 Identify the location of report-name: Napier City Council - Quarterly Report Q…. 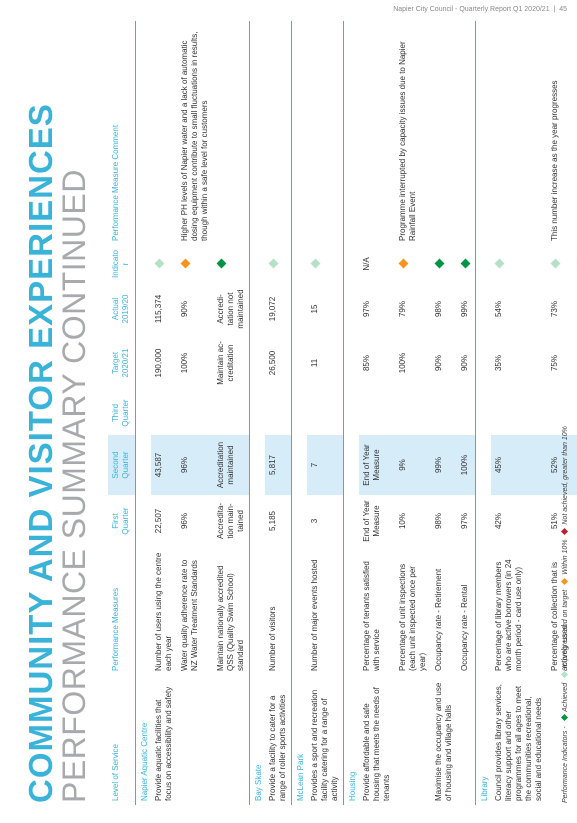
(471, 9).